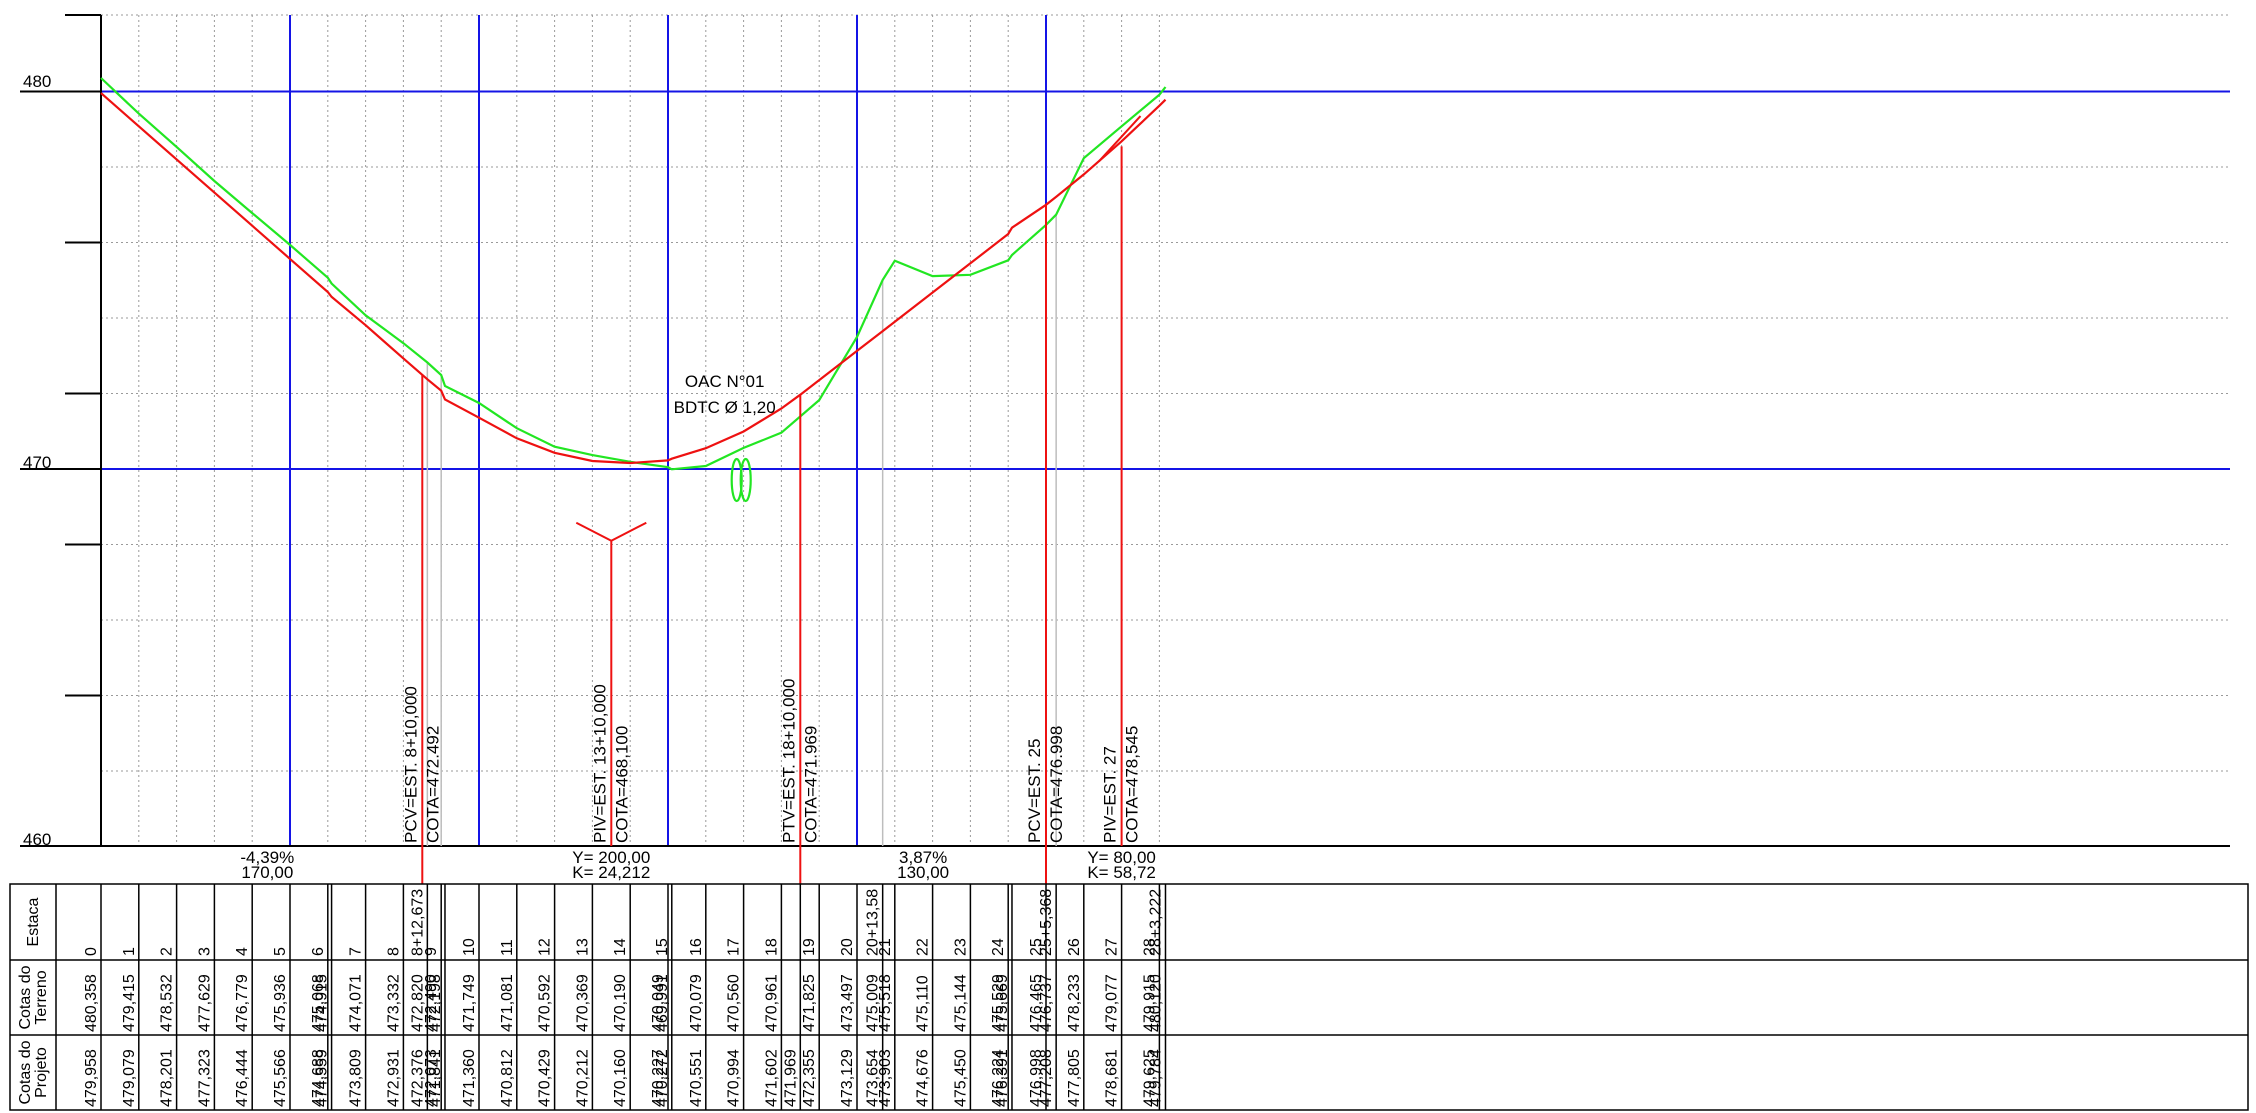 Image resolution: width=2256 pixels, height=1113 pixels. Describe the element at coordinates (873, 1003) in the screenshot. I see `station-terreno-value: 475,009` at that location.